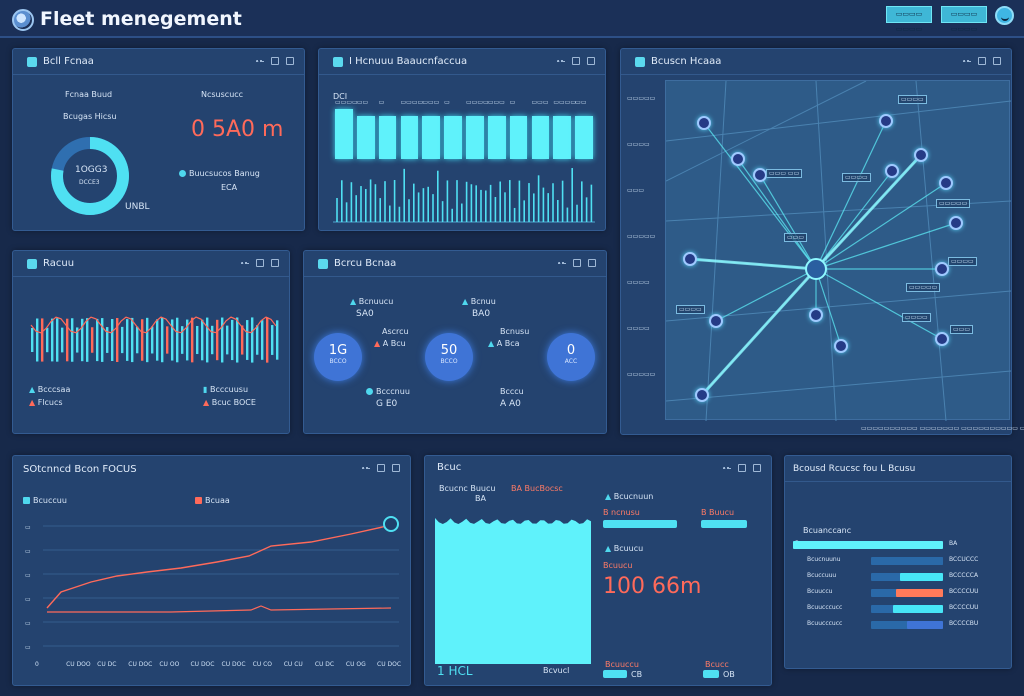 This screenshot has height=696, width=1024. I want to click on ring-progress, so click(90, 176).